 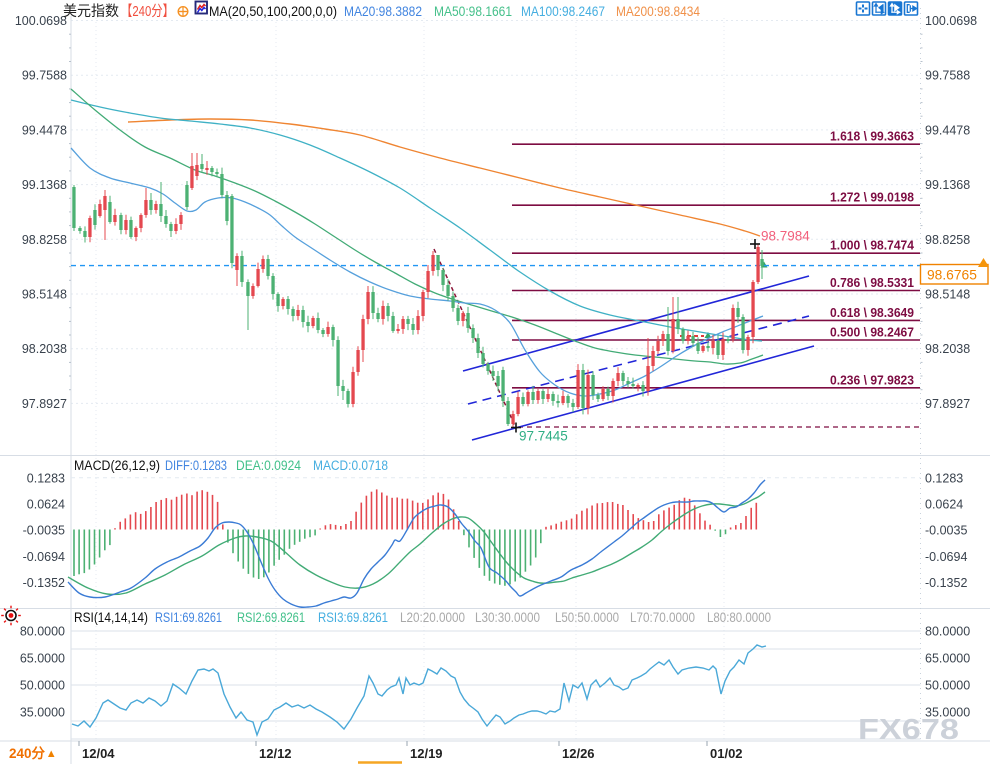 I want to click on svg-text: RSI3:69.8261, so click(x=353, y=617).